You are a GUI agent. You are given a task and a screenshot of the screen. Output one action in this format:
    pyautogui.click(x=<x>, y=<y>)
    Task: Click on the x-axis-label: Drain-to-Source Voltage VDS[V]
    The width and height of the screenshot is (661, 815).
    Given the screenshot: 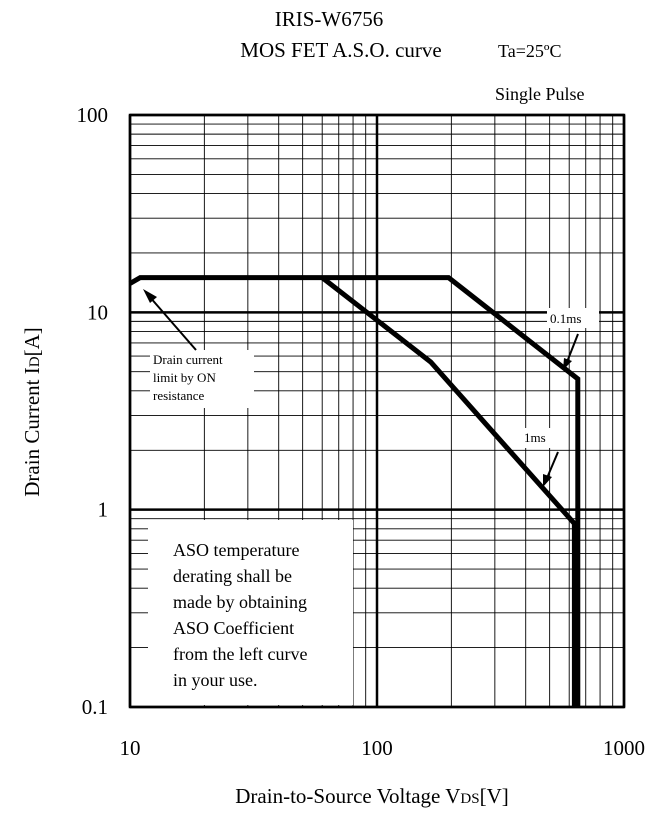 What is the action you would take?
    pyautogui.click(x=371, y=796)
    